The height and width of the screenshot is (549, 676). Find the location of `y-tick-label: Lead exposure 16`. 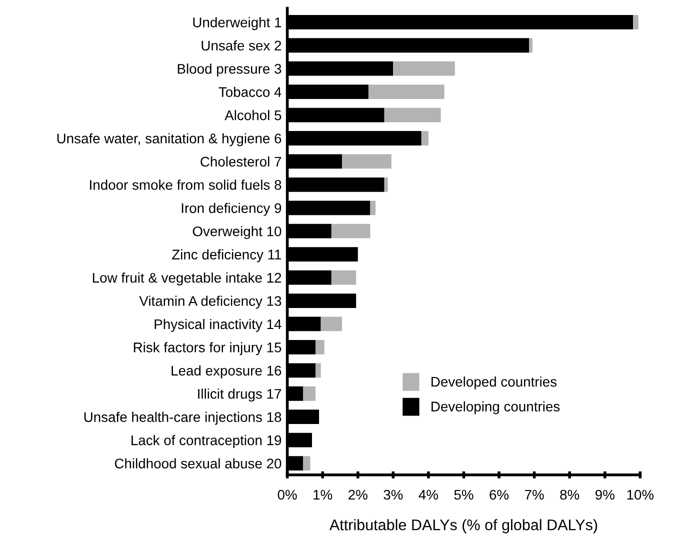

y-tick-label: Lead exposure 16 is located at coordinates (227, 371).